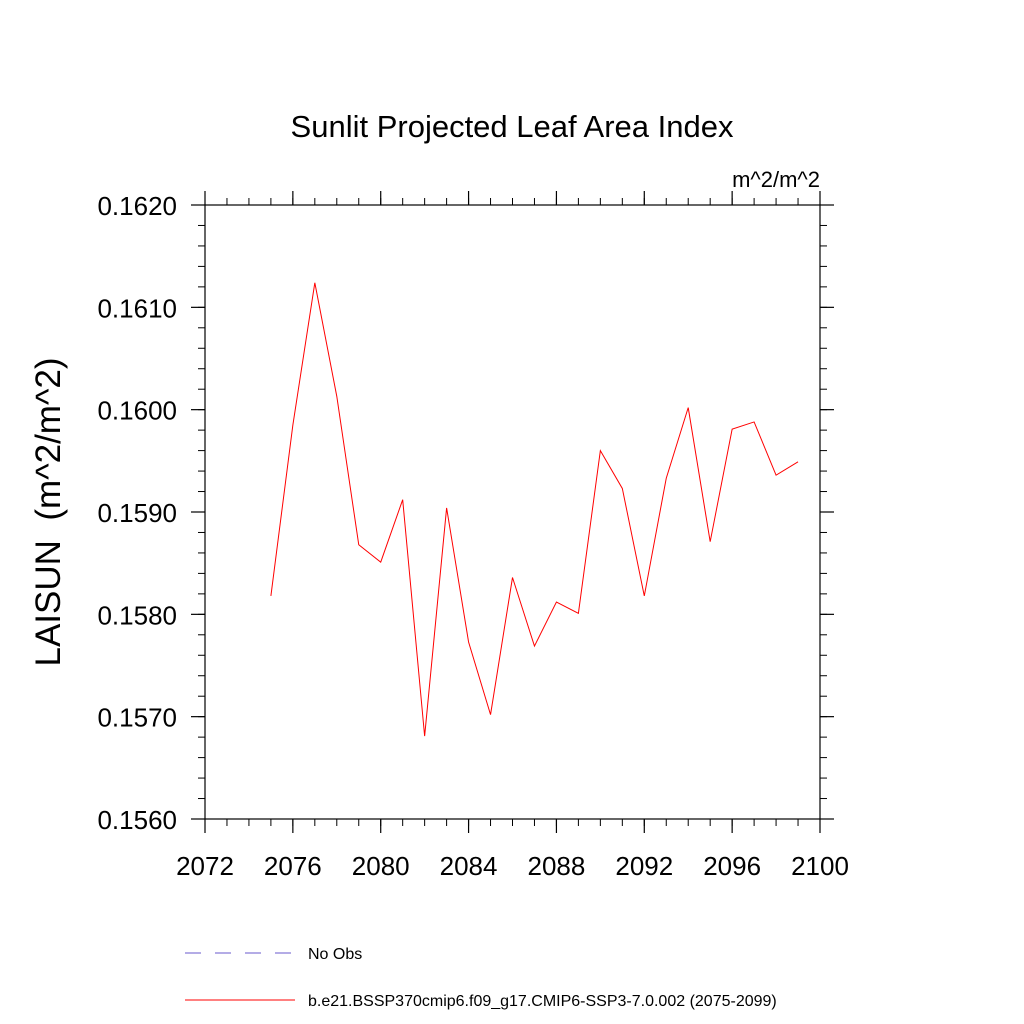  Describe the element at coordinates (137, 615) in the screenshot. I see `y-tick-label: 0.1580` at that location.